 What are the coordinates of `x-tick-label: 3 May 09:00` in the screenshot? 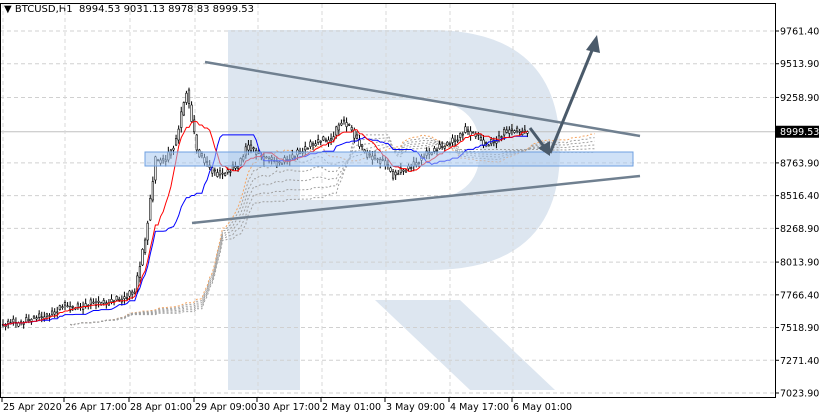 It's located at (415, 407).